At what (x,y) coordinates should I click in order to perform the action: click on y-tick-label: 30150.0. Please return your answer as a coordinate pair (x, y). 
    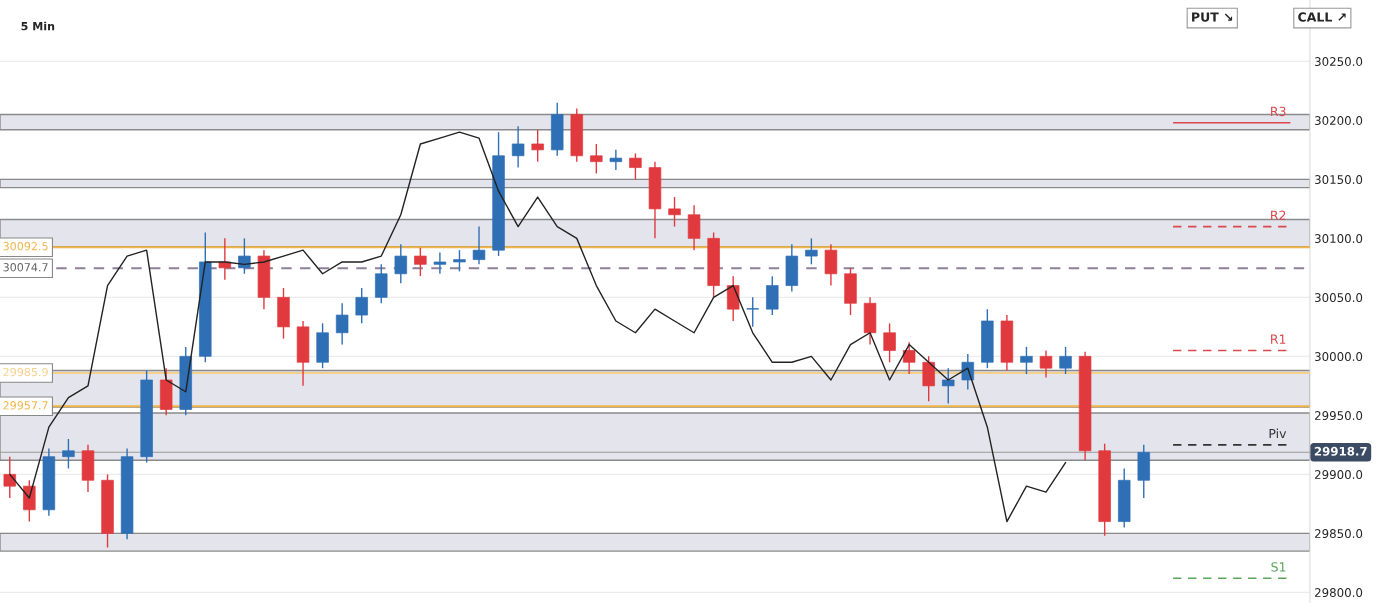
    Looking at the image, I should click on (1339, 180).